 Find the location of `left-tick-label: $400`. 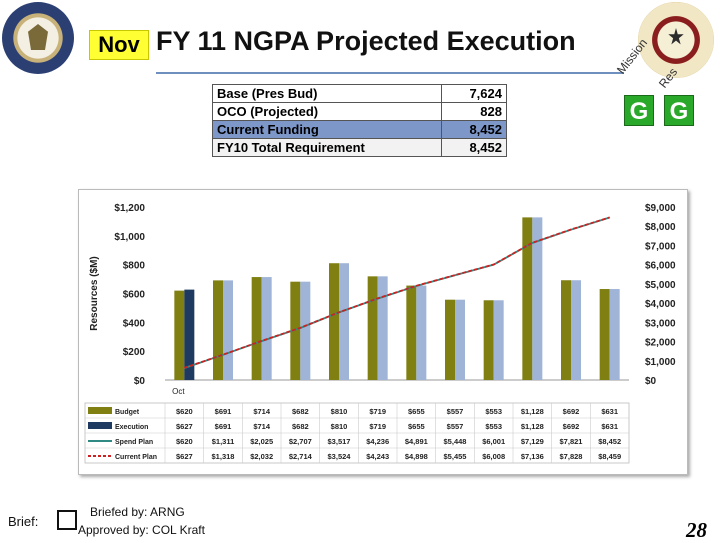

left-tick-label: $400 is located at coordinates (134, 323).